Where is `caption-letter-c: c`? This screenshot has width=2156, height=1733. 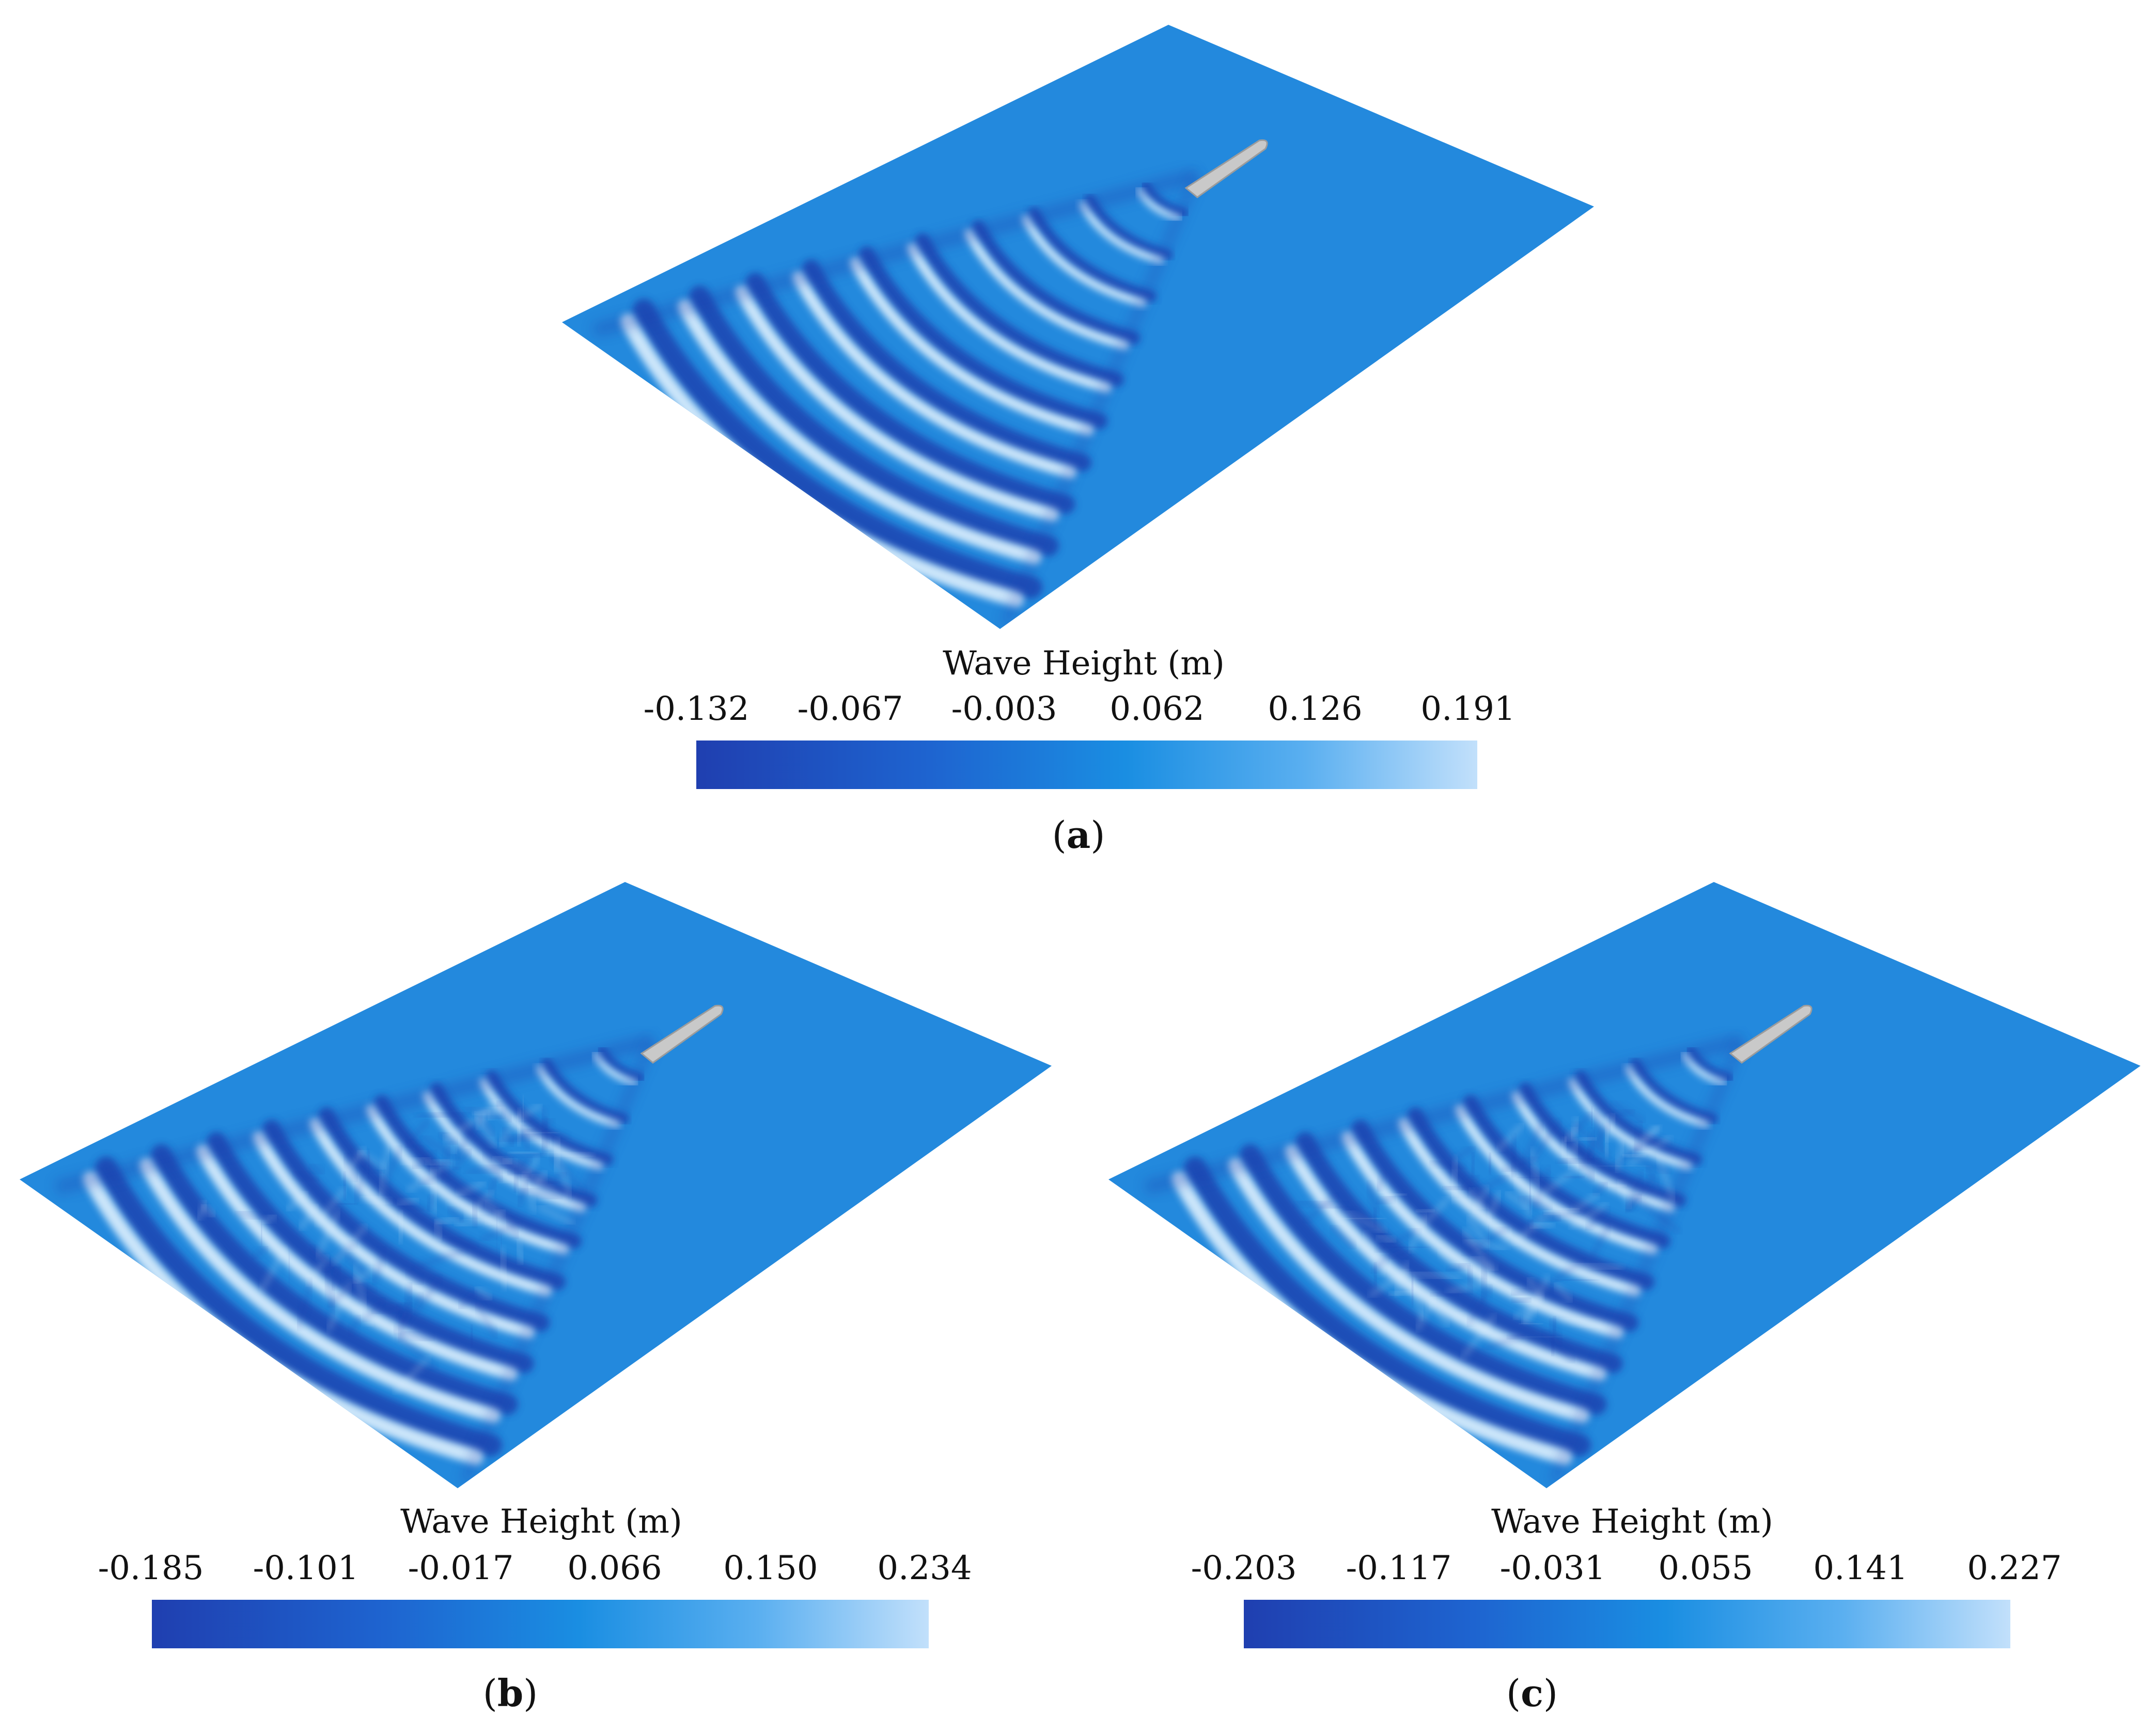 caption-letter-c: c is located at coordinates (1532, 1693).